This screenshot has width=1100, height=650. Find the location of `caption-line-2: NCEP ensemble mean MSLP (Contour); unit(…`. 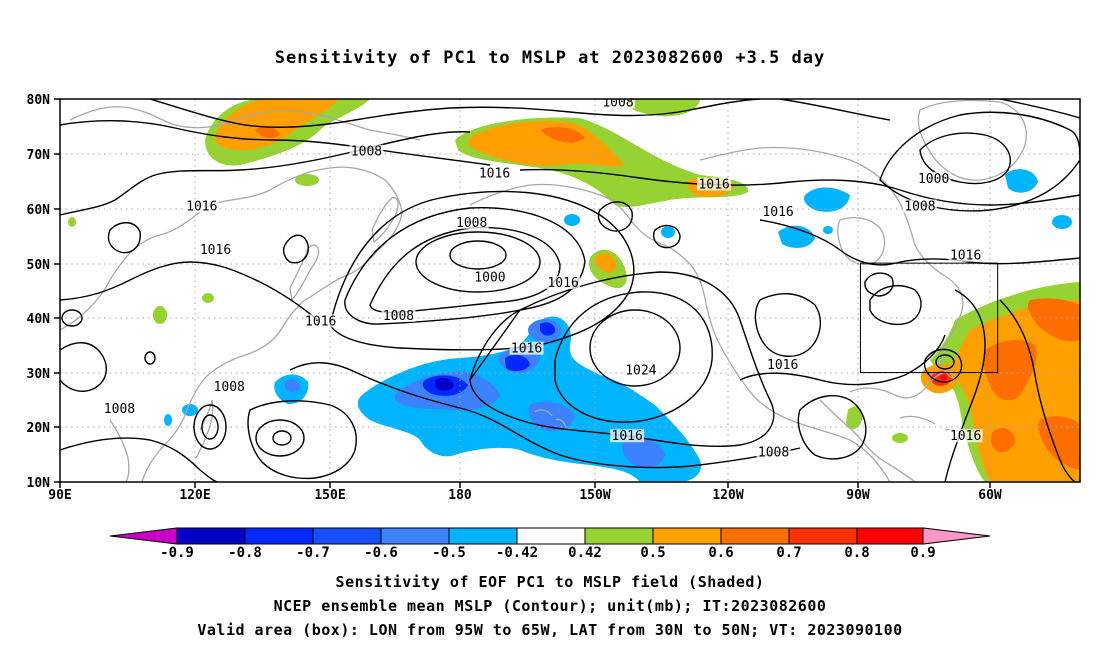

caption-line-2: NCEP ensemble mean MSLP (Contour); unit(… is located at coordinates (550, 606).